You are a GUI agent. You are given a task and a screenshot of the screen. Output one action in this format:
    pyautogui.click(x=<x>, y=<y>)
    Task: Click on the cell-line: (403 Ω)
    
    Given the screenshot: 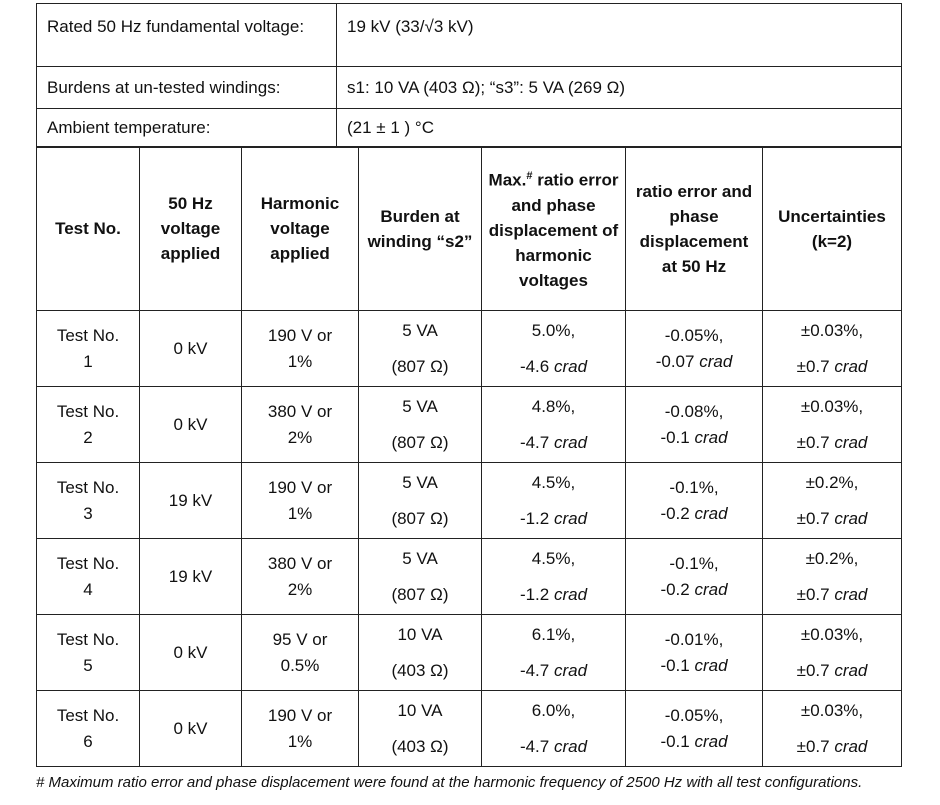 What is the action you would take?
    pyautogui.click(x=420, y=670)
    